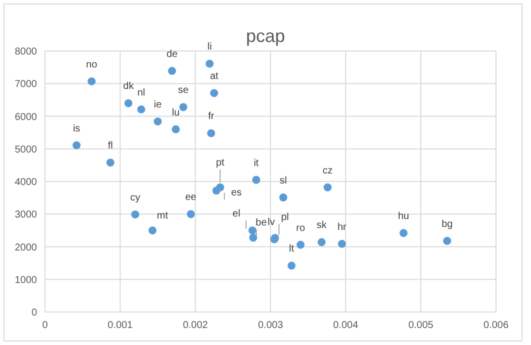 This screenshot has width=531, height=345. Describe the element at coordinates (283, 180) in the screenshot. I see `data-label: sl` at that location.